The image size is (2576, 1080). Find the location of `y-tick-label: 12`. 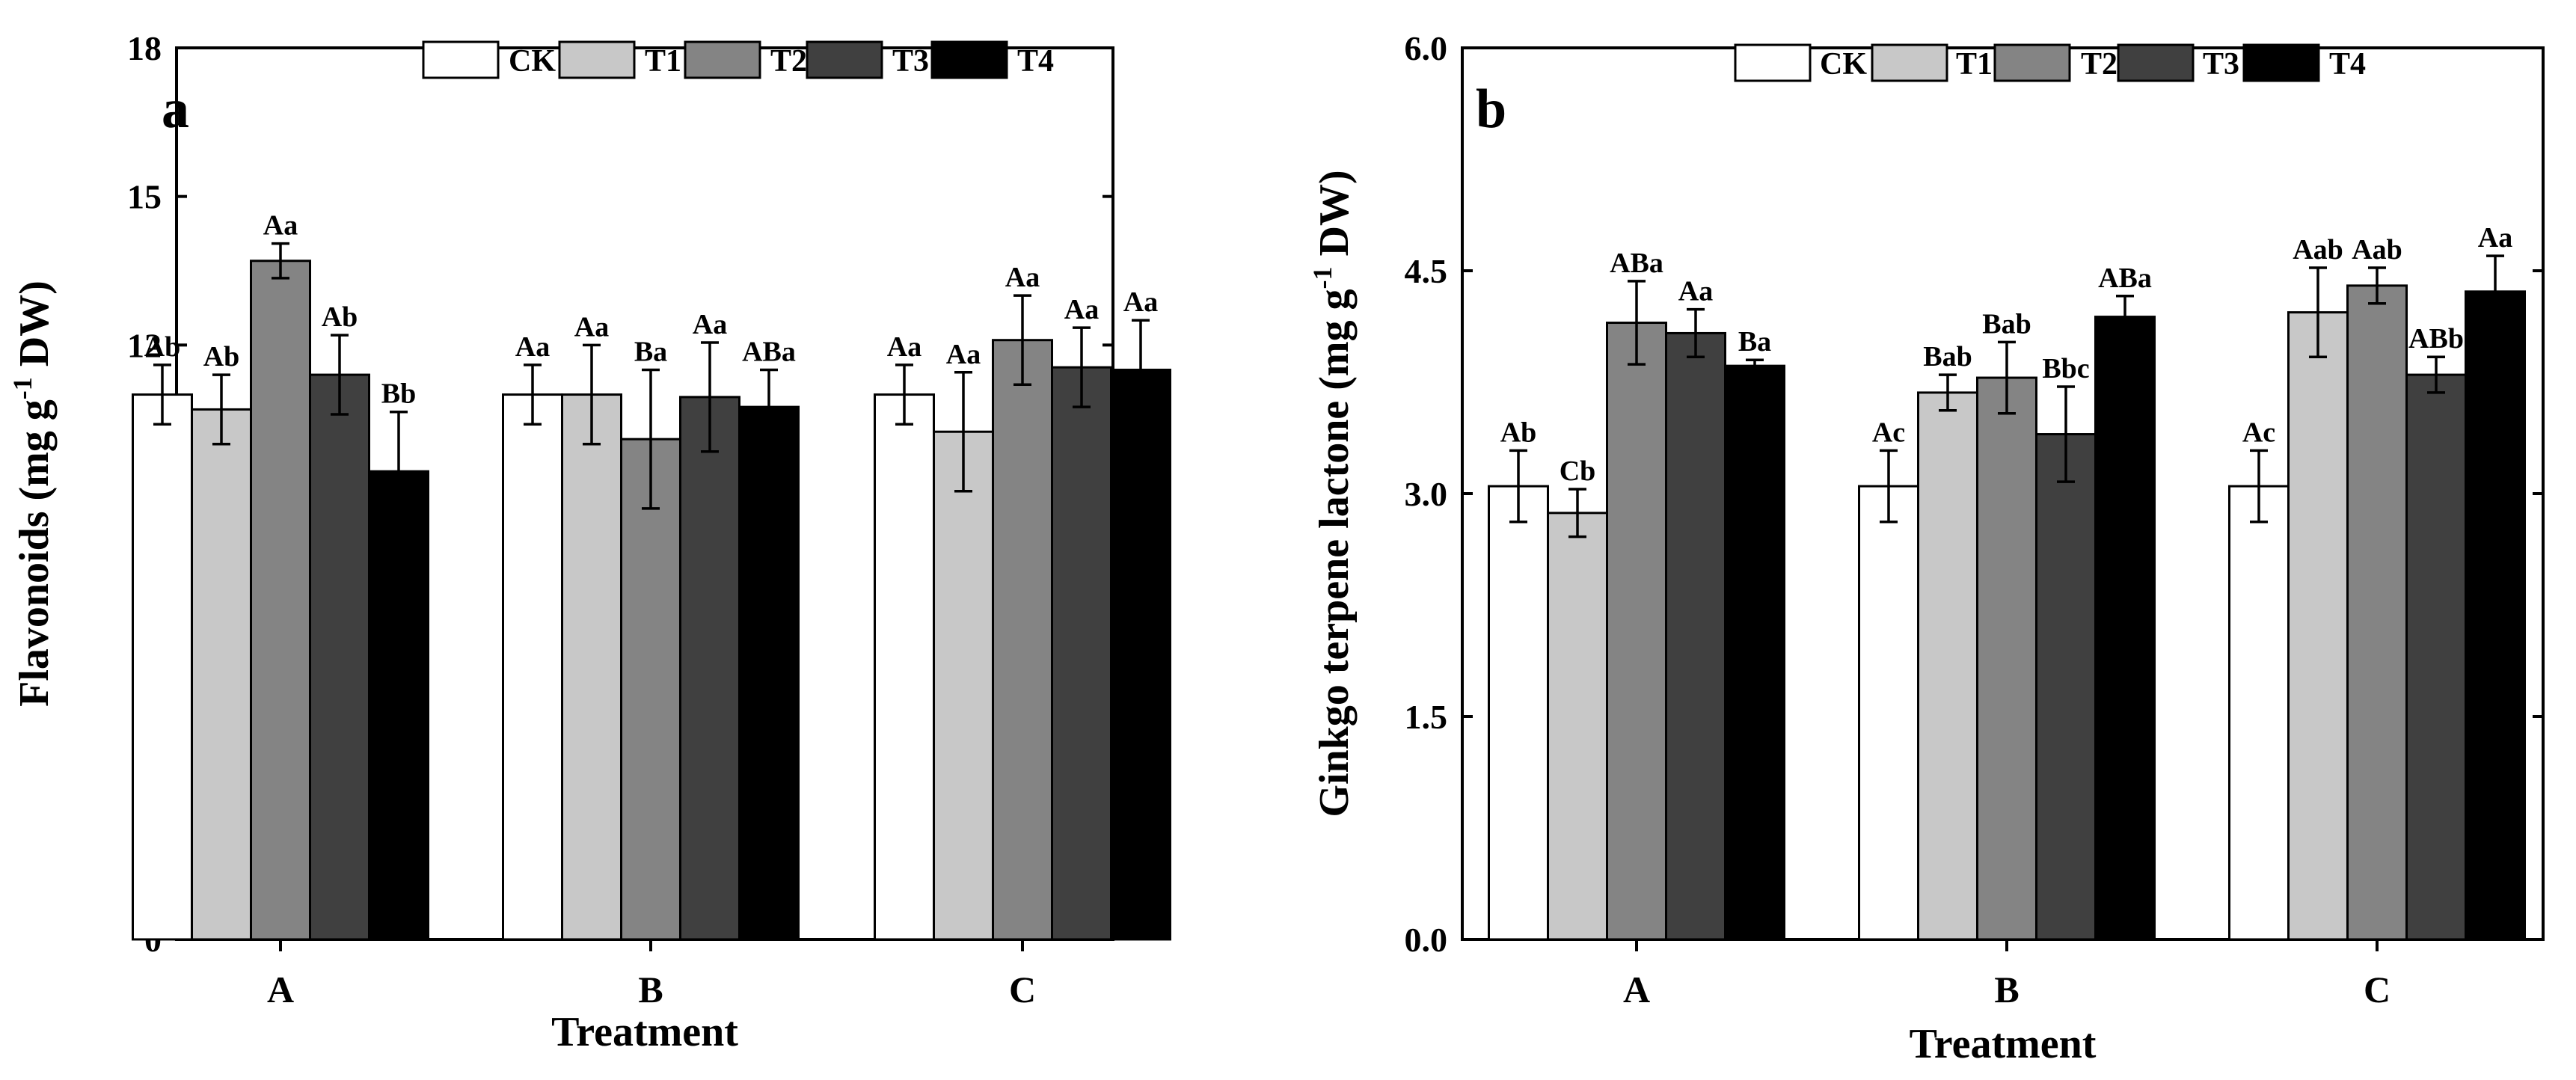

y-tick-label: 12 is located at coordinates (144, 345).